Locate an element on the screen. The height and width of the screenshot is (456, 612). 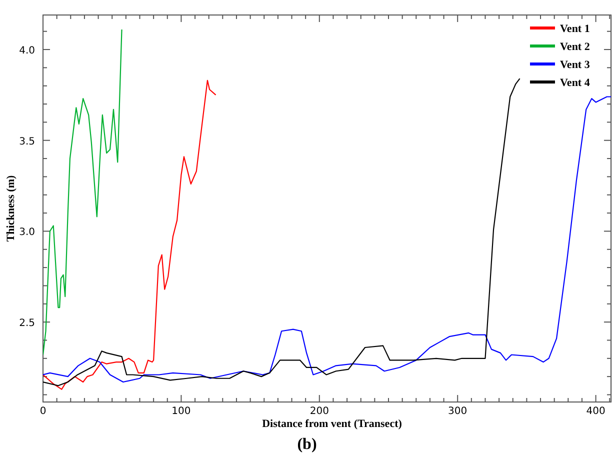
x-tick-label: 400 is located at coordinates (596, 411).